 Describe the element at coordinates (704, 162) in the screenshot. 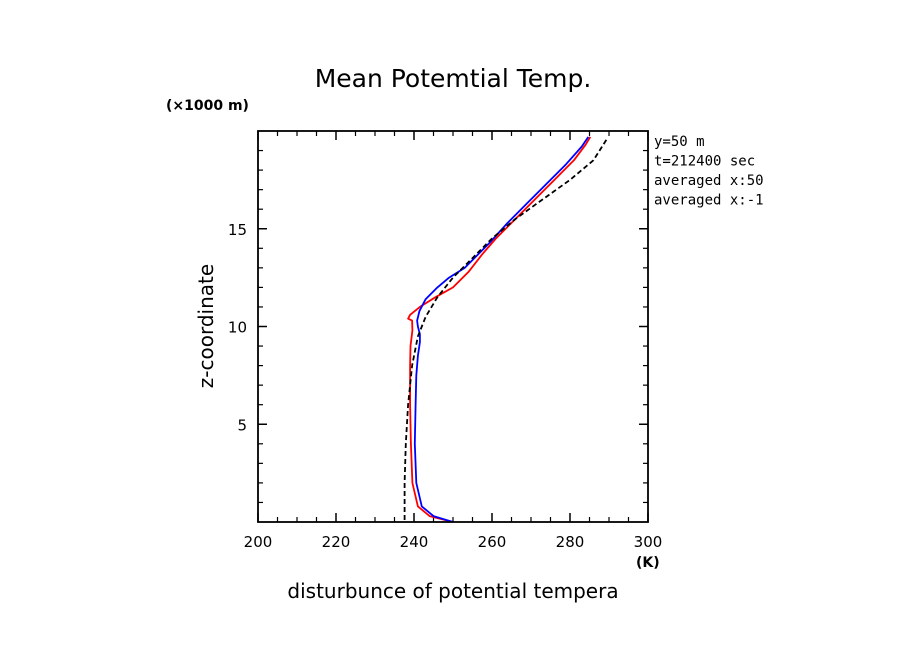

I see `annotation-line: t=212400 sec` at that location.